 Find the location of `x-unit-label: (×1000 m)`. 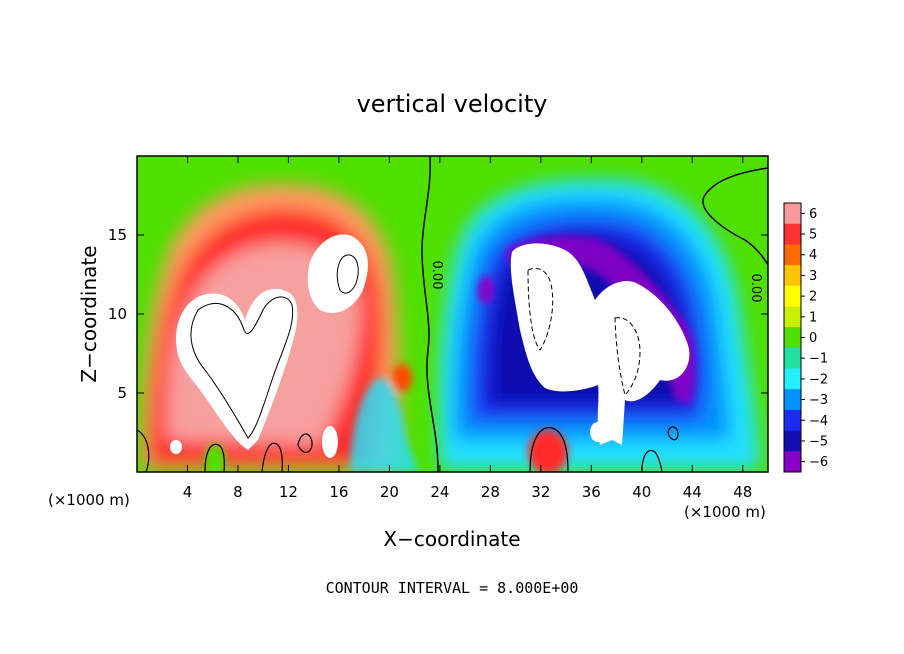

x-unit-label: (×1000 m) is located at coordinates (725, 512).